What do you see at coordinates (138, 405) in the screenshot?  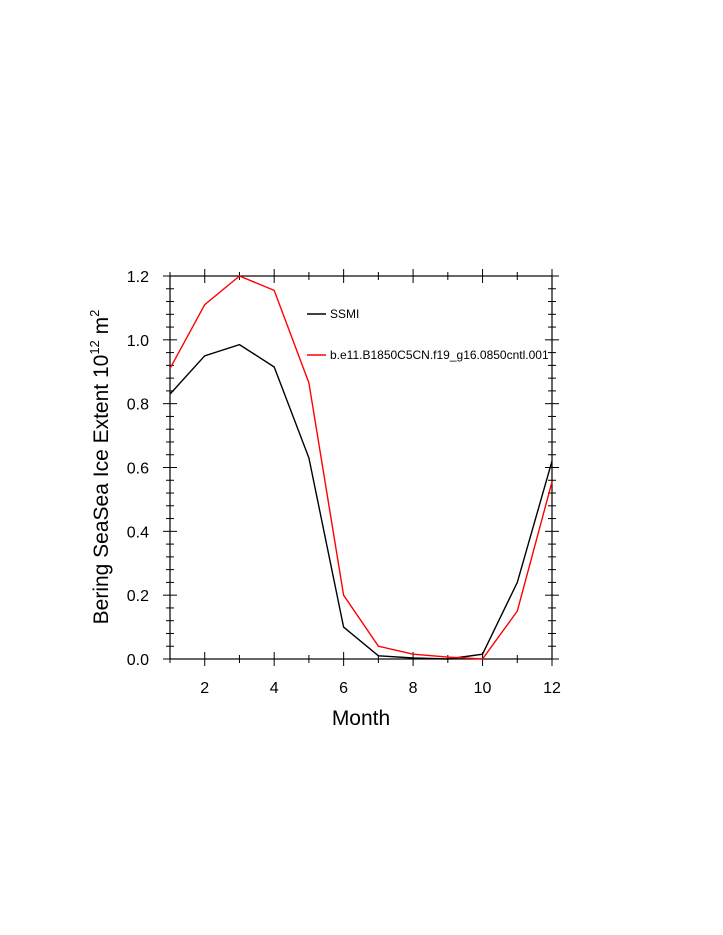 I see `y-tick-label: 0.8` at bounding box center [138, 405].